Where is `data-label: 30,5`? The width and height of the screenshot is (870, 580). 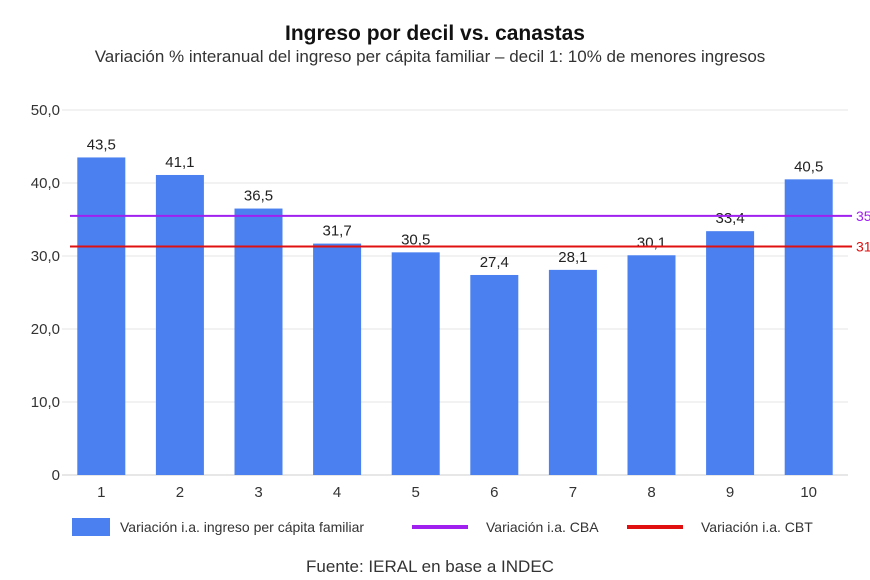
data-label: 30,5 is located at coordinates (415, 239).